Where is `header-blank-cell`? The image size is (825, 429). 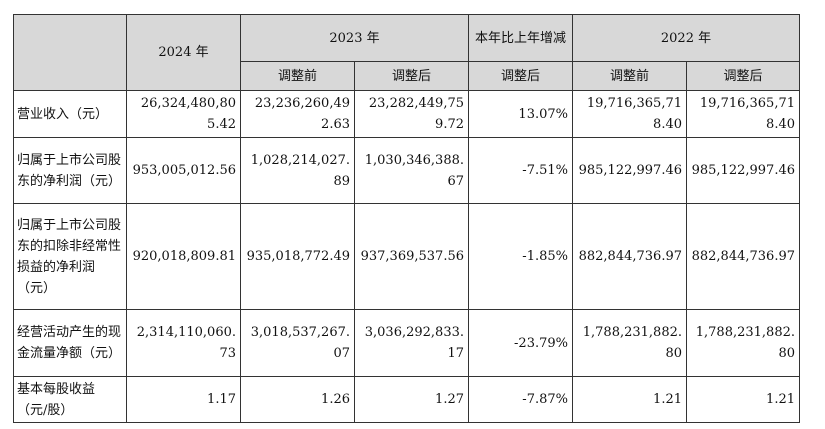 header-blank-cell is located at coordinates (70, 52).